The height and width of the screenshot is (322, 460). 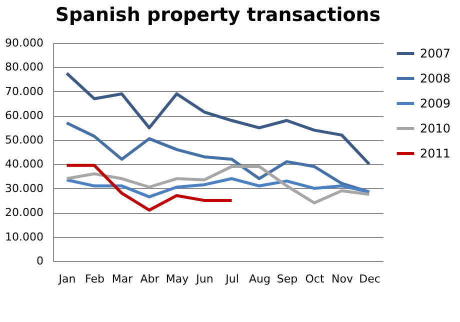 What do you see at coordinates (40, 261) in the screenshot?
I see `y-tick-label: 0` at bounding box center [40, 261].